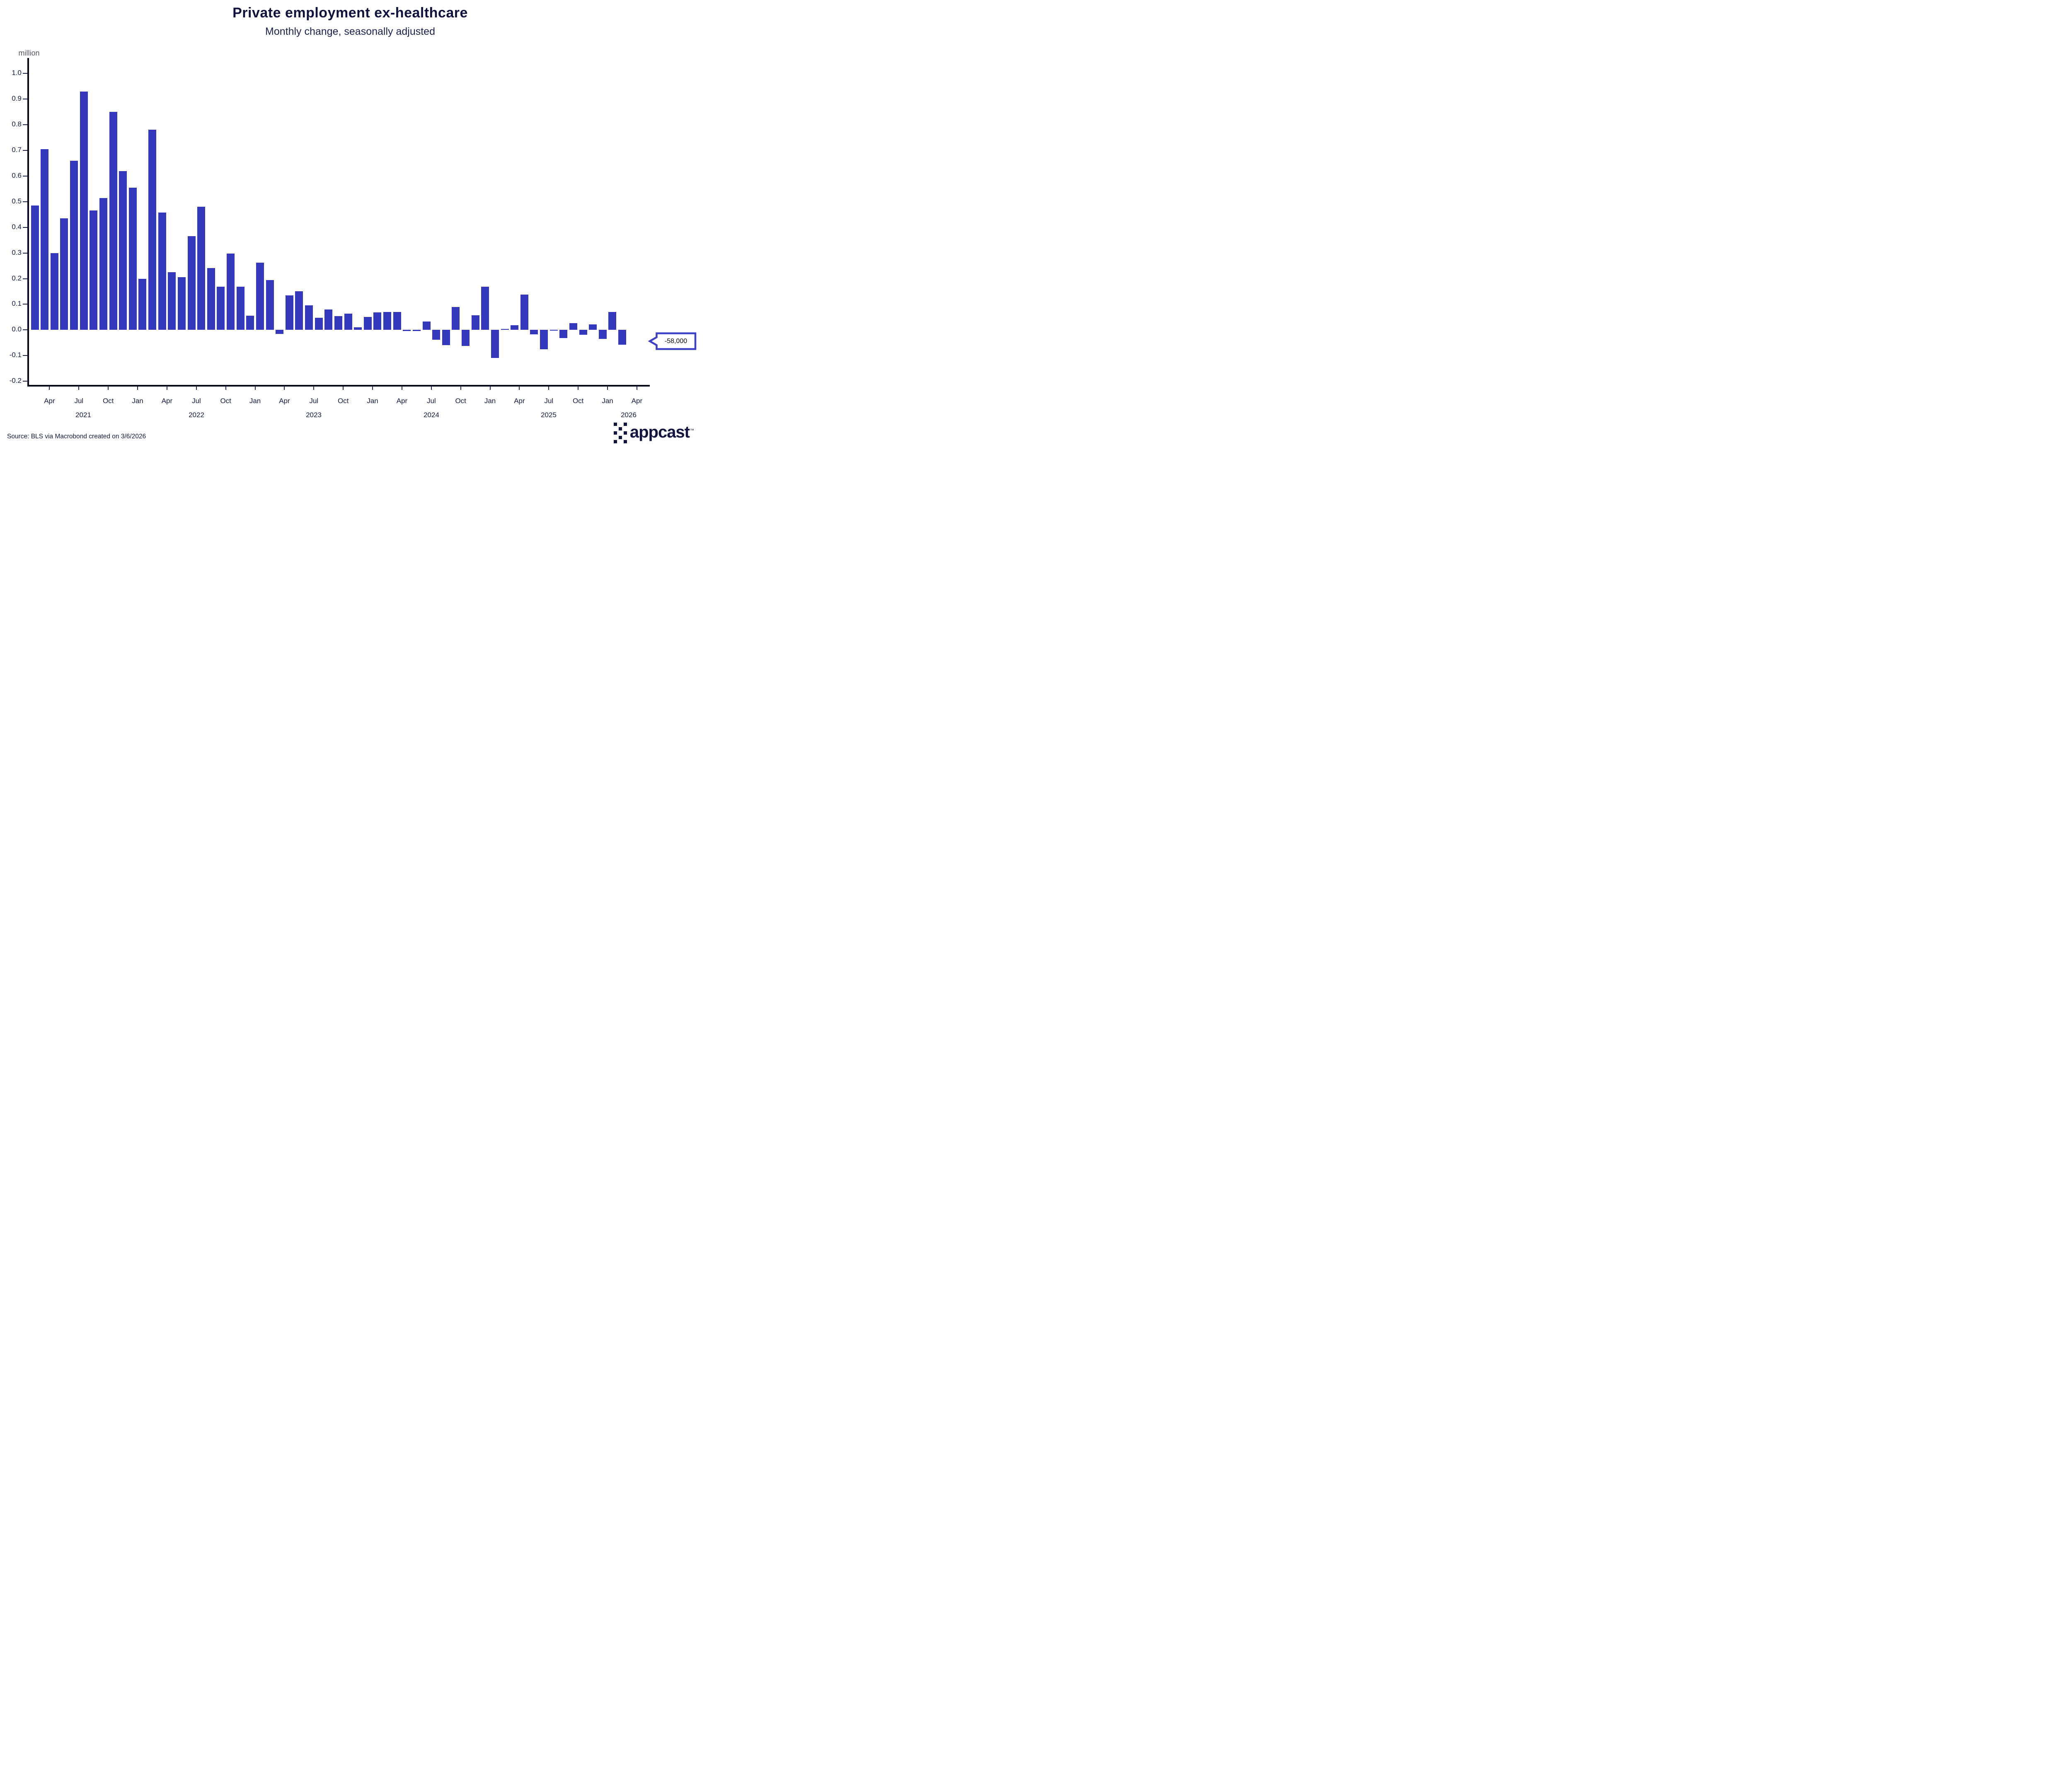  What do you see at coordinates (436, 335) in the screenshot?
I see `bar-jul-2024` at bounding box center [436, 335].